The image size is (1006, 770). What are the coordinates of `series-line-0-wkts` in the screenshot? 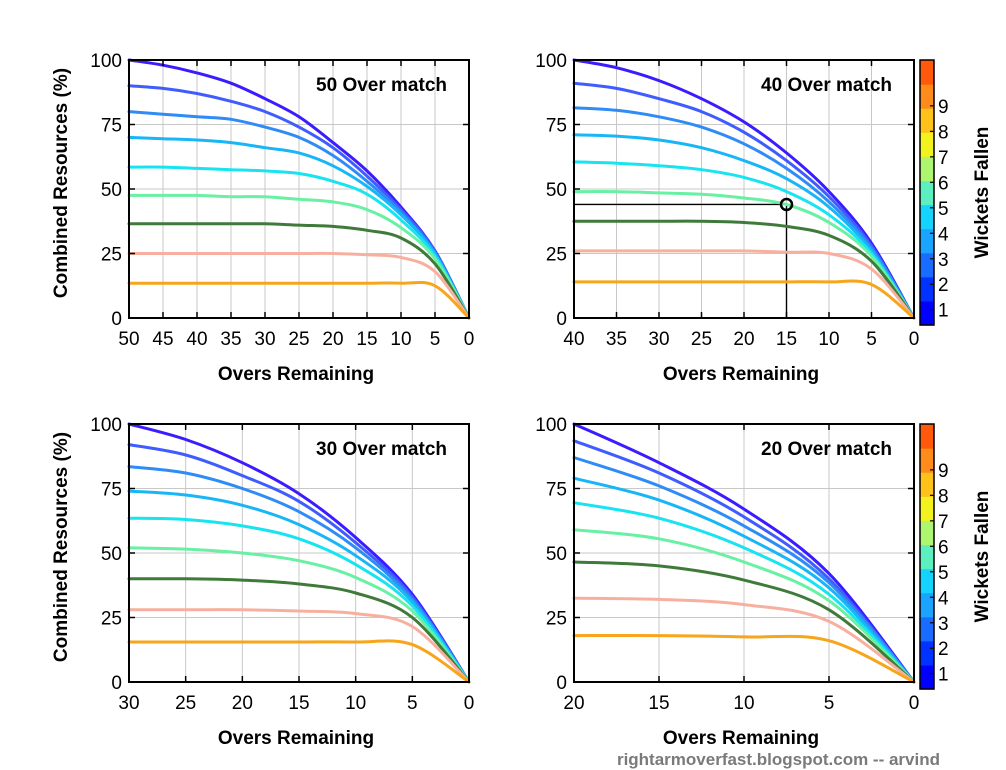 It's located at (744, 189).